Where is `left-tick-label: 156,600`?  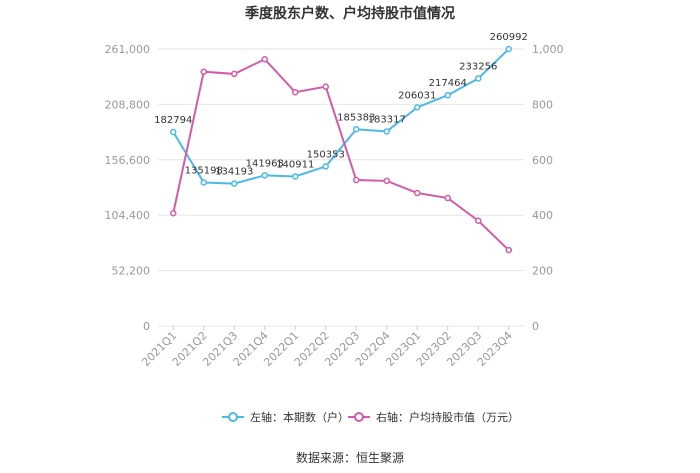 left-tick-label: 156,600 is located at coordinates (128, 160).